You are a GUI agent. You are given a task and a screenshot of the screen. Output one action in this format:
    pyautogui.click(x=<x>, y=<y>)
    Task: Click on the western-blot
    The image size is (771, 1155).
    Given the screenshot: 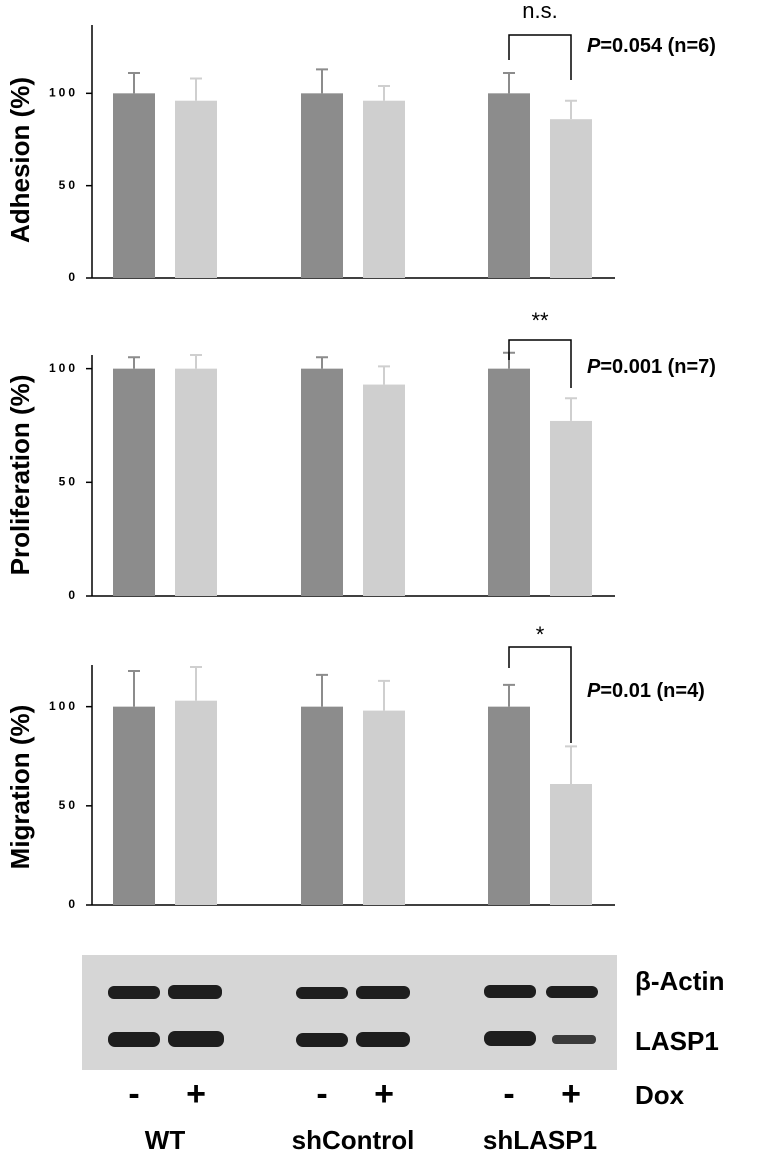 What is the action you would take?
    pyautogui.click(x=349, y=1012)
    